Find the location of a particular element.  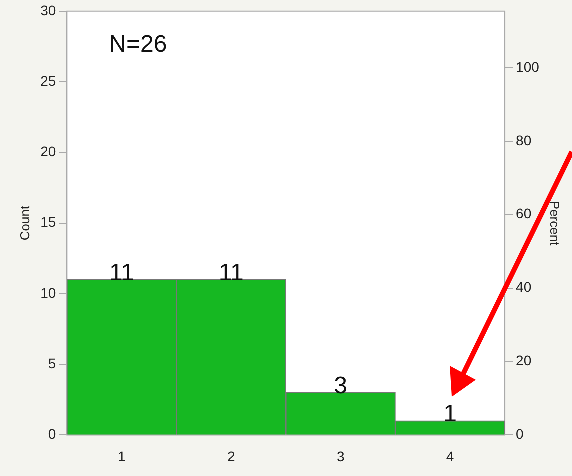

y-tick-label: 10 is located at coordinates (48, 292).